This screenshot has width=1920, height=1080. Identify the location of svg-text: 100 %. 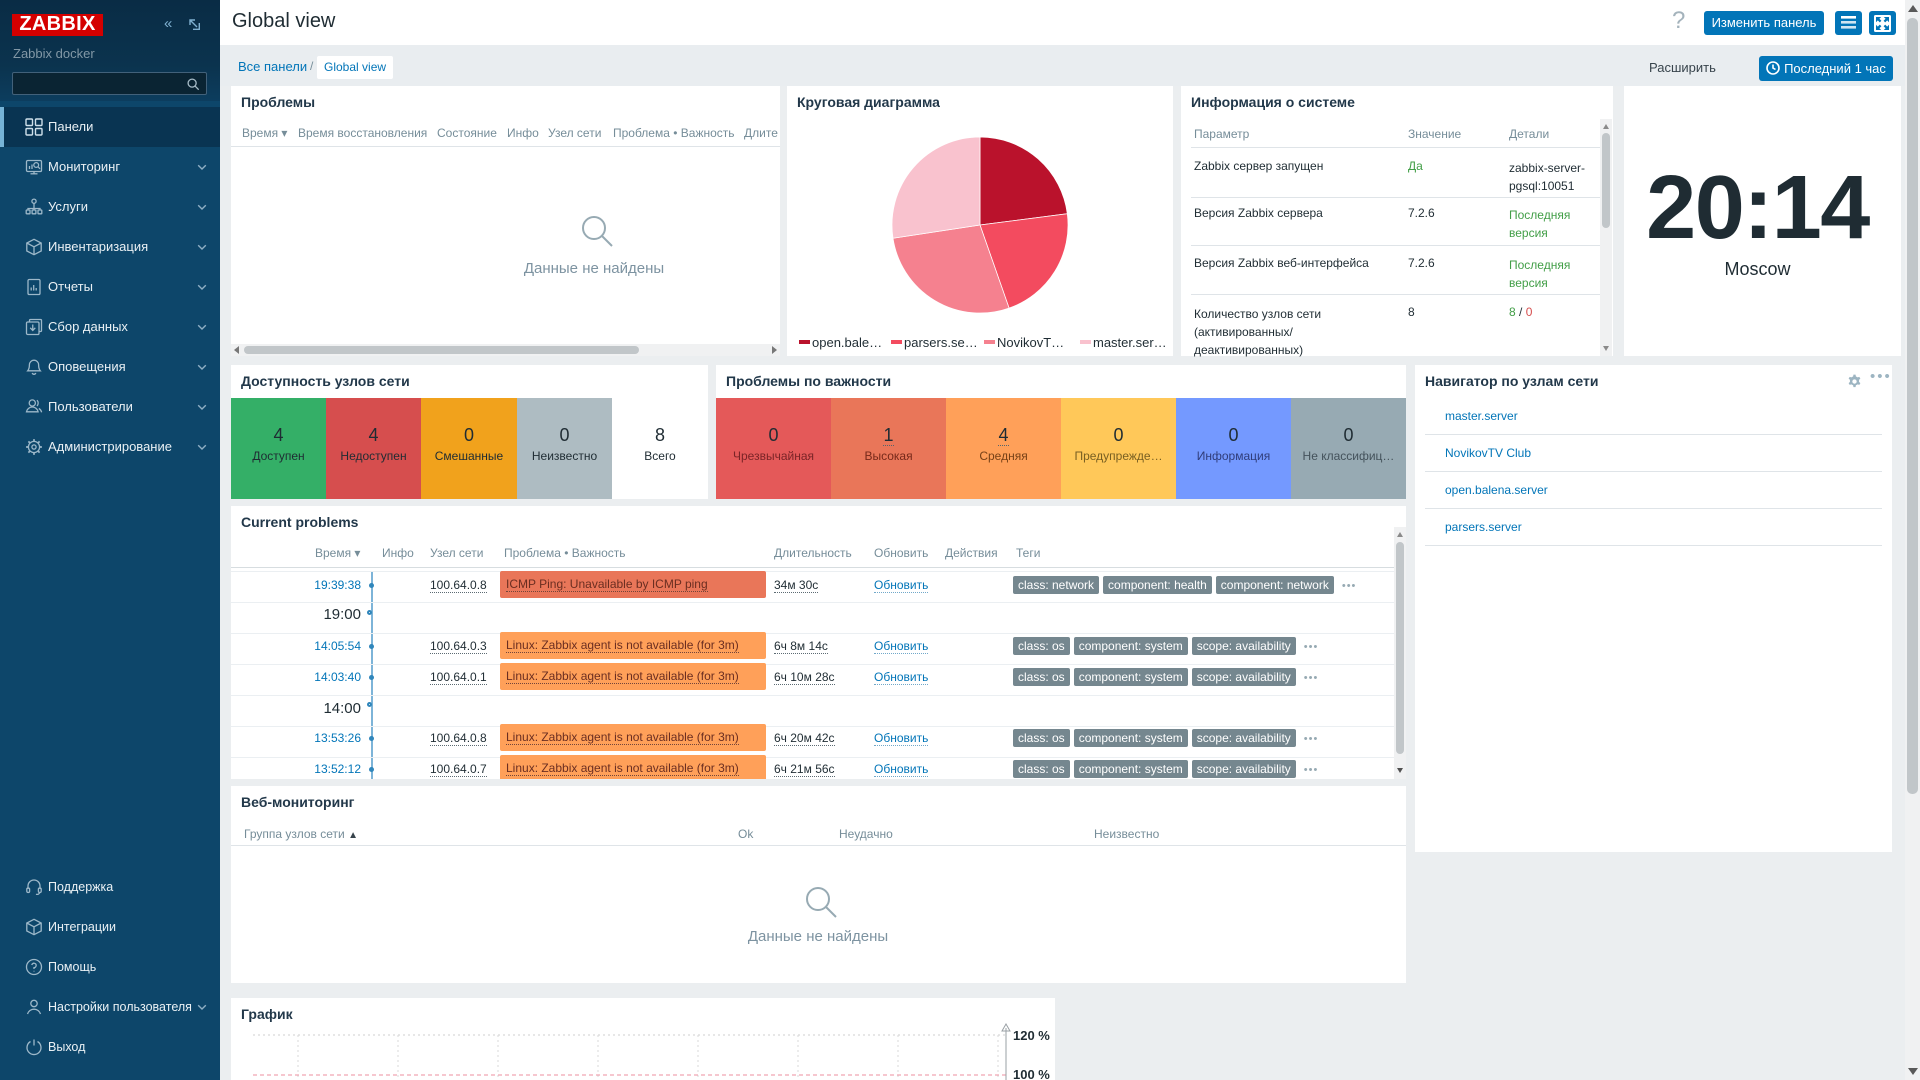
(1031, 1073).